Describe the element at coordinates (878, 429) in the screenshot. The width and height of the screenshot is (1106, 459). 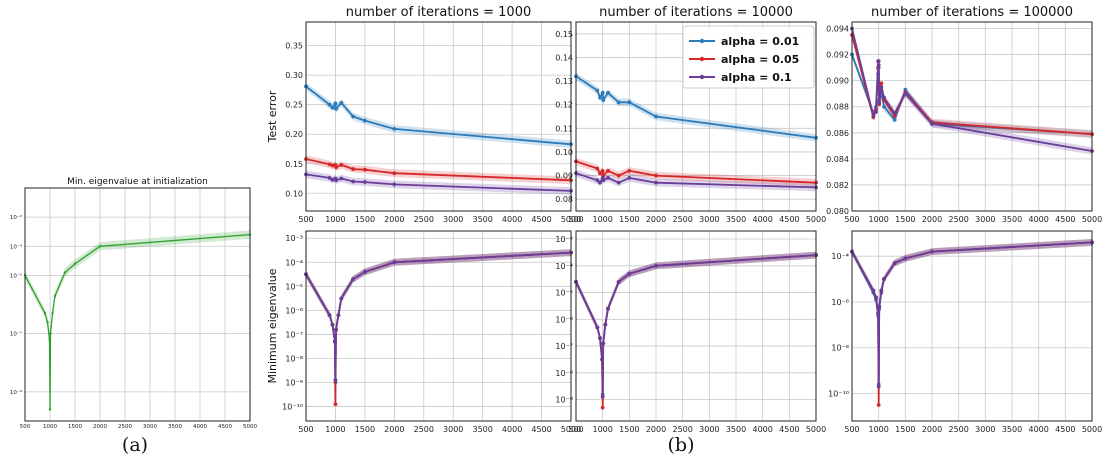
I see `x-tick-label: 1000` at that location.